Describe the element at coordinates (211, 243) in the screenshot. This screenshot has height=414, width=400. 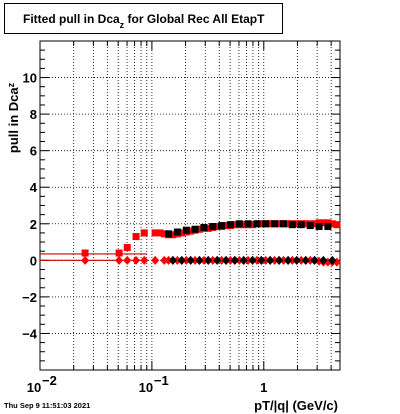
I see `data-points` at that location.